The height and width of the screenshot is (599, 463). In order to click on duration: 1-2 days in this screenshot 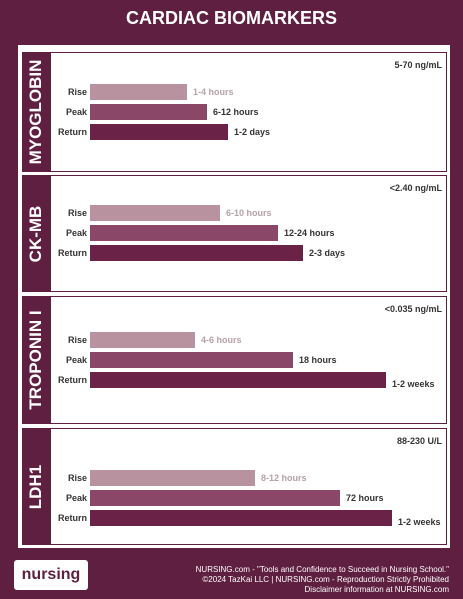, I will do `click(252, 132)`.